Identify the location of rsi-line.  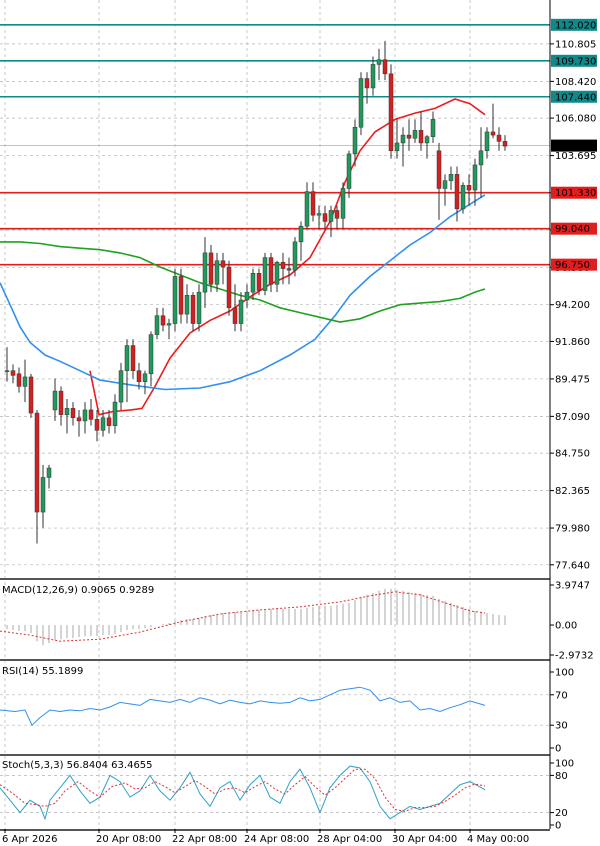
(243, 706).